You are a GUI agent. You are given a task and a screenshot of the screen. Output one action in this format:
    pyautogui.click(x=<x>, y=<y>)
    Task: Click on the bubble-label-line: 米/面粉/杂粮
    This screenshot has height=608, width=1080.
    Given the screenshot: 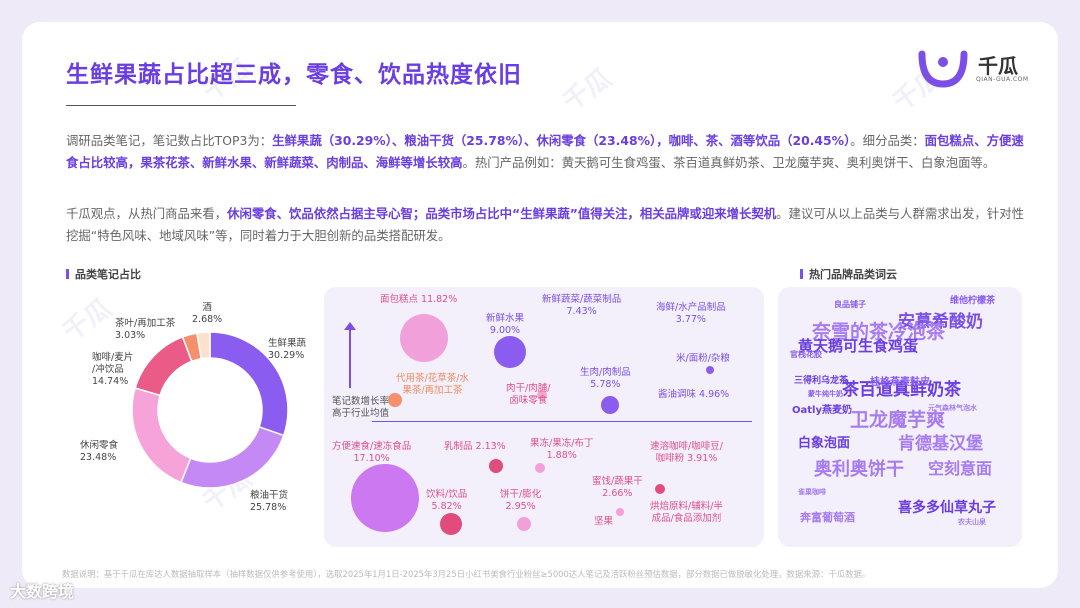 What is the action you would take?
    pyautogui.click(x=703, y=358)
    